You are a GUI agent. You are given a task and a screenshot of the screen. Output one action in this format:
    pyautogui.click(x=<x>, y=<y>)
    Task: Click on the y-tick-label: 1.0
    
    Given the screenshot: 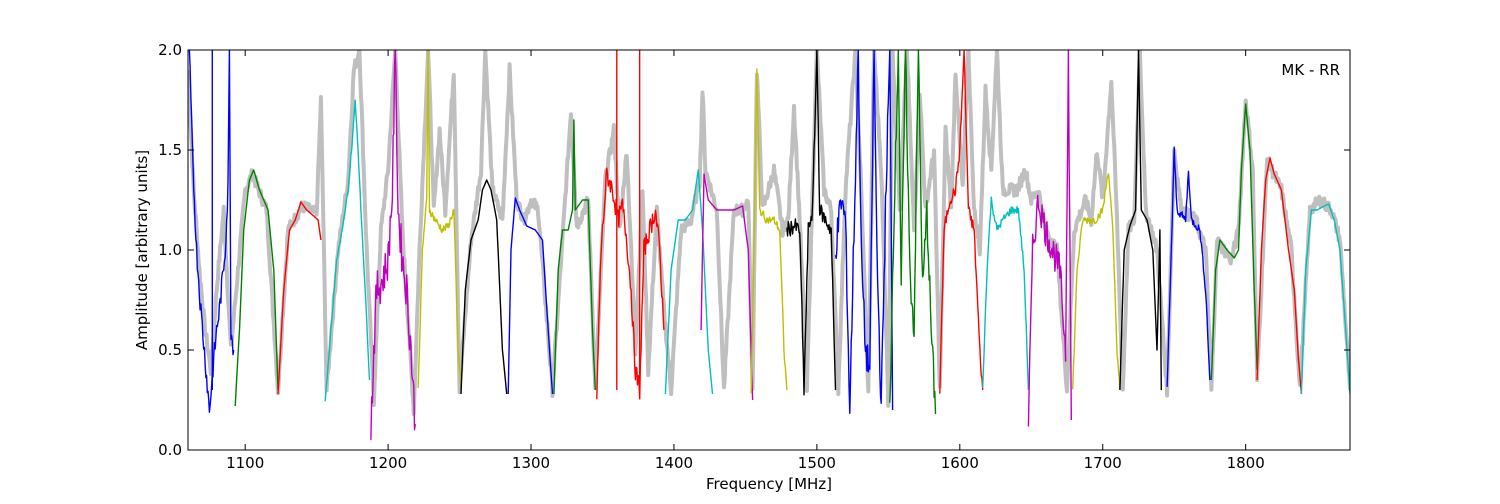 What is the action you would take?
    pyautogui.click(x=170, y=250)
    